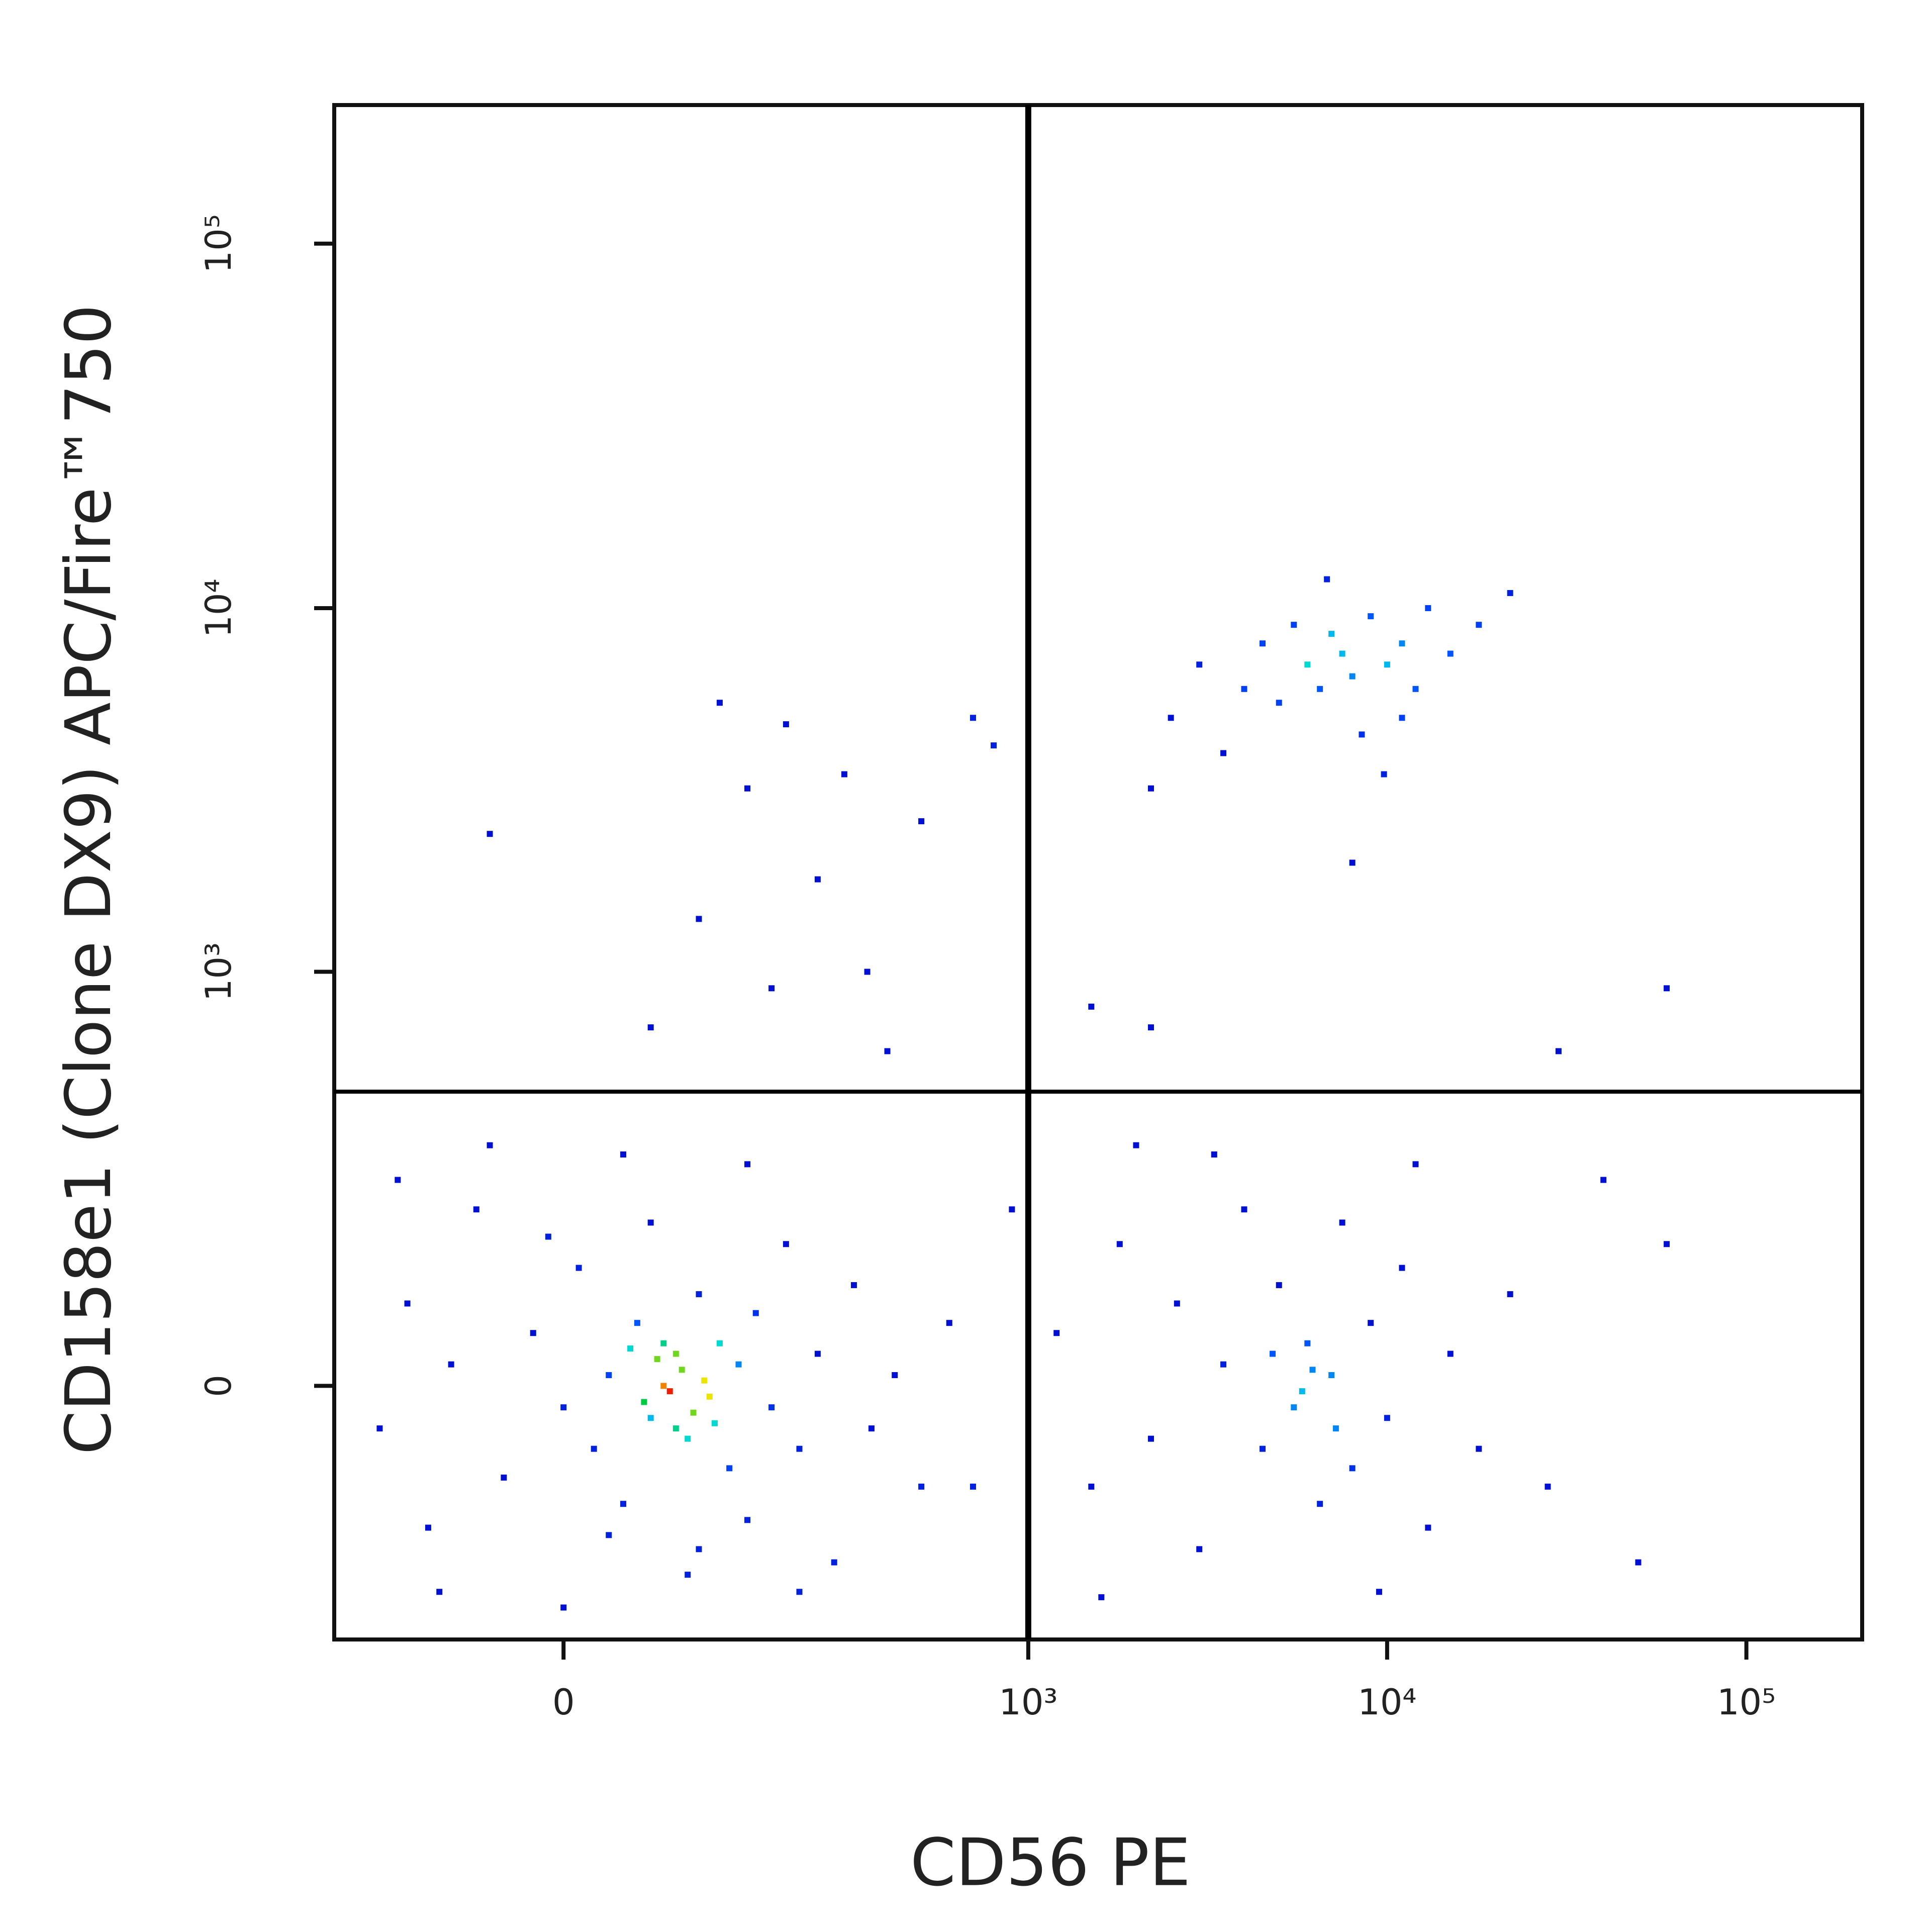  Describe the element at coordinates (563, 1702) in the screenshot. I see `x-tick-label: 0` at that location.